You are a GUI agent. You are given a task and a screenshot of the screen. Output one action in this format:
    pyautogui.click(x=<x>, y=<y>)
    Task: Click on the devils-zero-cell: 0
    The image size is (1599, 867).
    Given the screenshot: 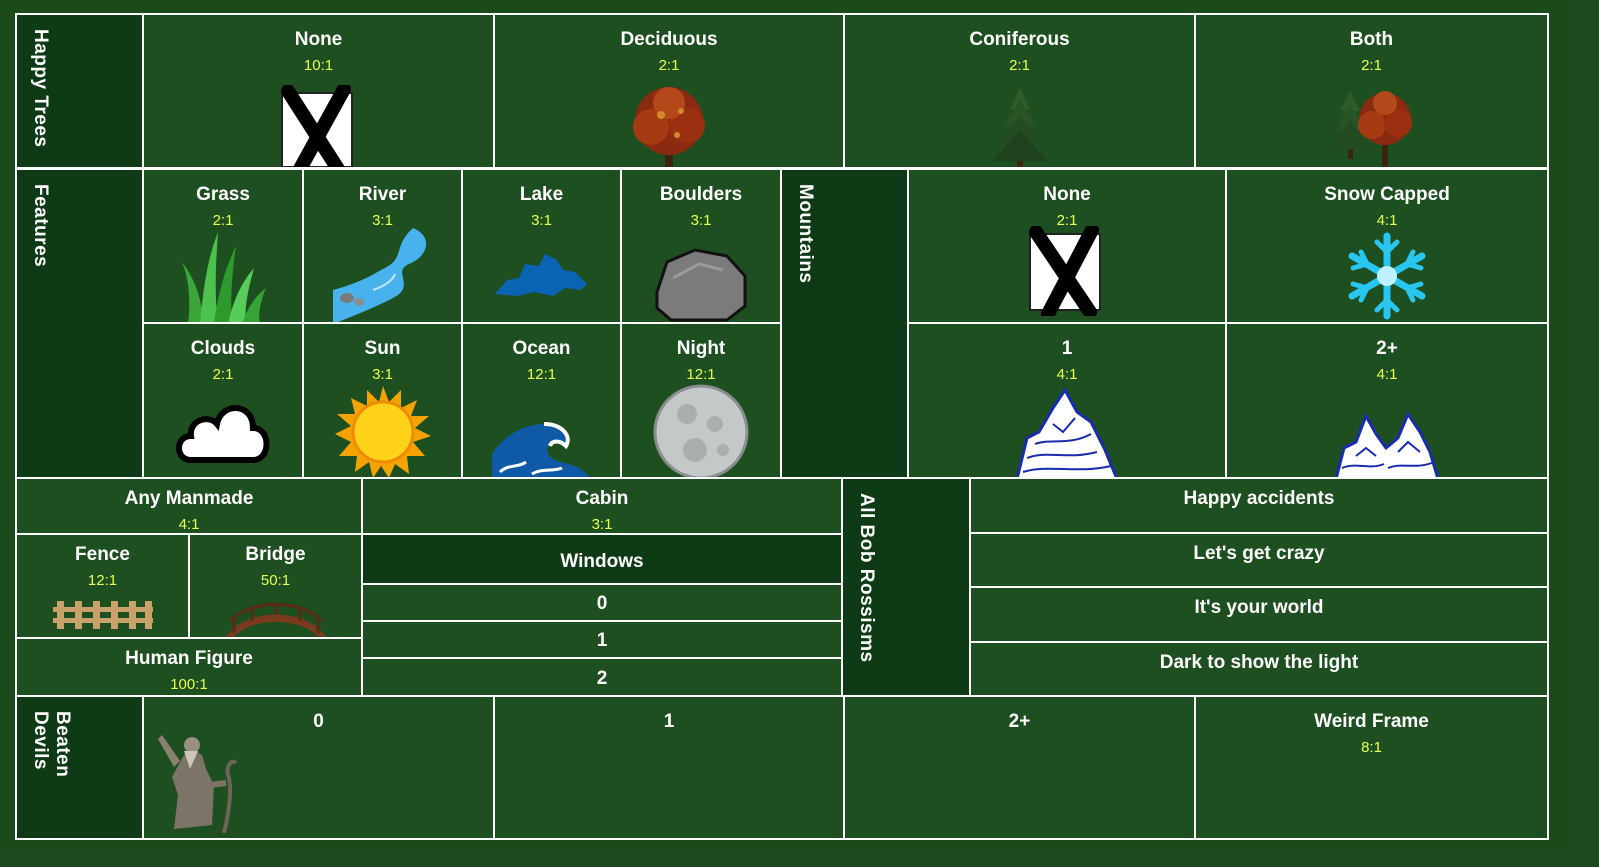 What is the action you would take?
    pyautogui.click(x=318, y=767)
    